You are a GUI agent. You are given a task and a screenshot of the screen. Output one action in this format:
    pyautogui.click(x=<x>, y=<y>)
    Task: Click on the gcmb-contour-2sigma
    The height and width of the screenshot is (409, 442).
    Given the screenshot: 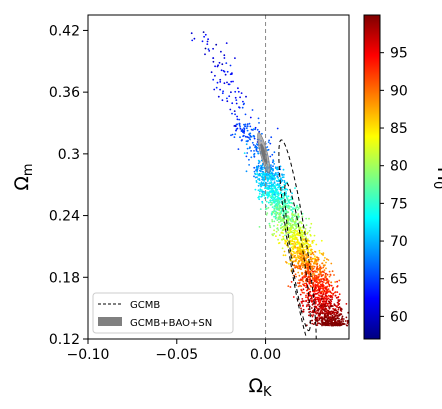 What is the action you would take?
    pyautogui.click(x=297, y=239)
    